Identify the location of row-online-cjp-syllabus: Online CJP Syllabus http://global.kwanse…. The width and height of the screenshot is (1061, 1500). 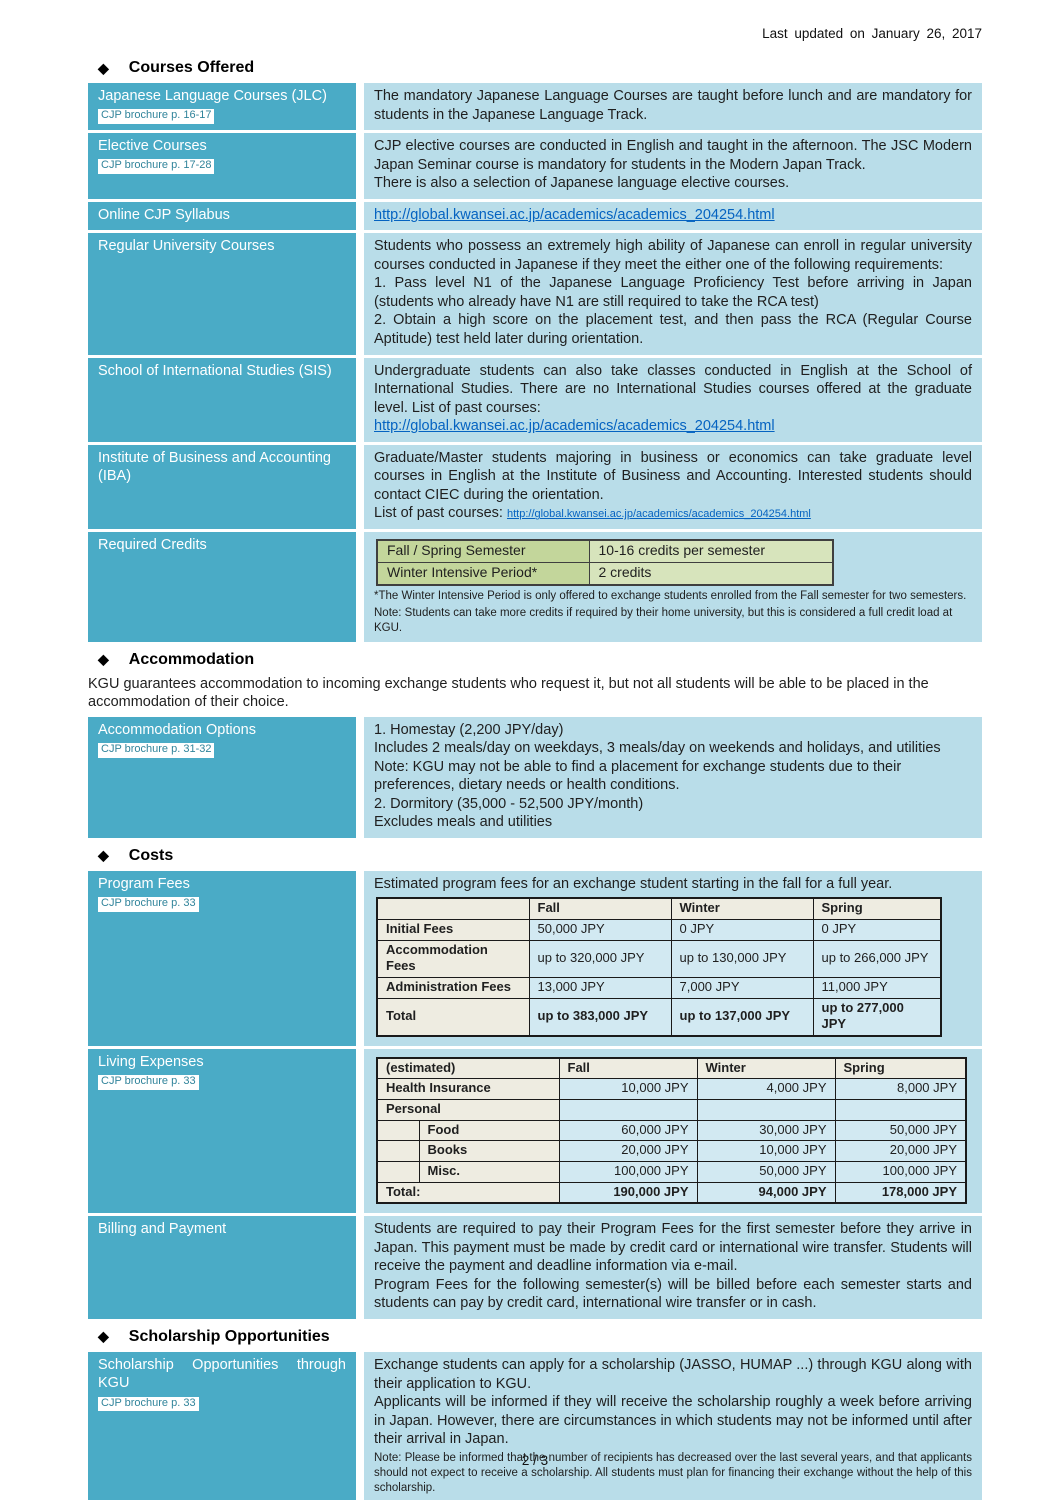
(535, 216).